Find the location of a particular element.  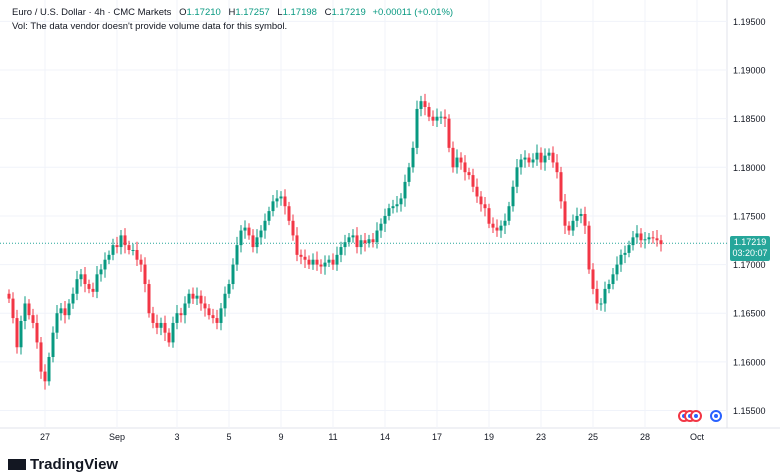

y-tick-label: 1.16000 is located at coordinates (749, 362).